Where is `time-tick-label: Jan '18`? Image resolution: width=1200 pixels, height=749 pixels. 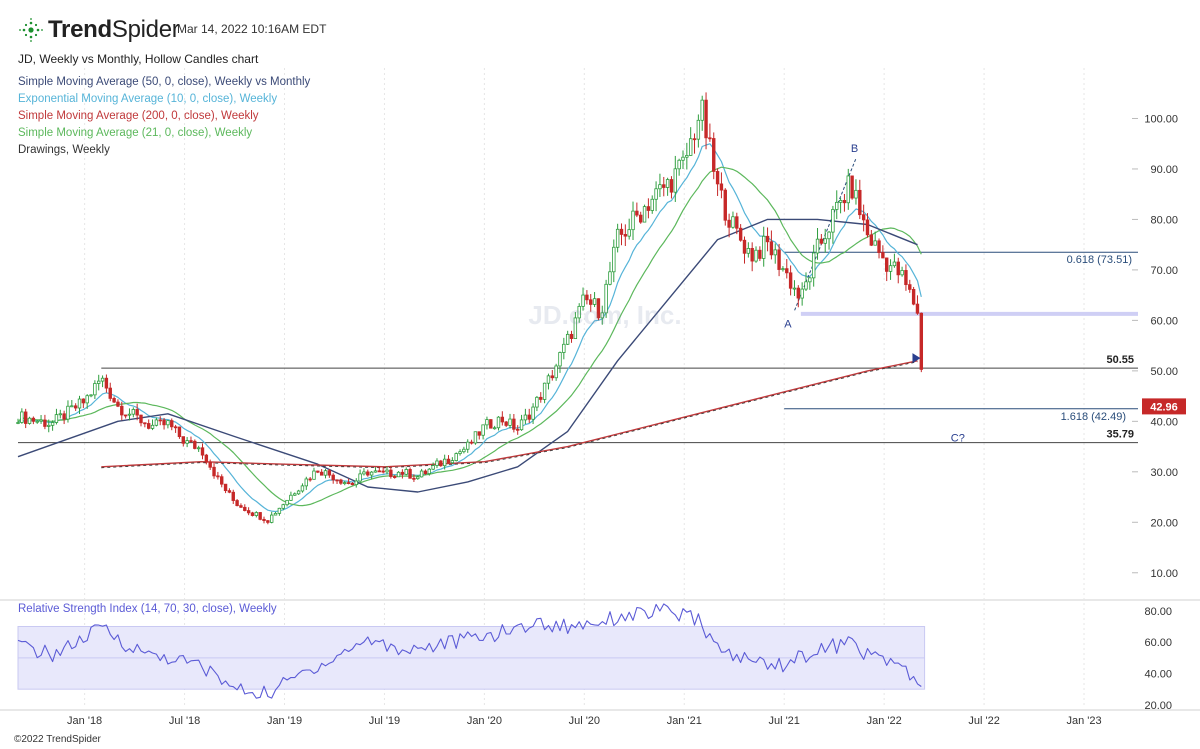
time-tick-label: Jan '18 is located at coordinates (84, 721).